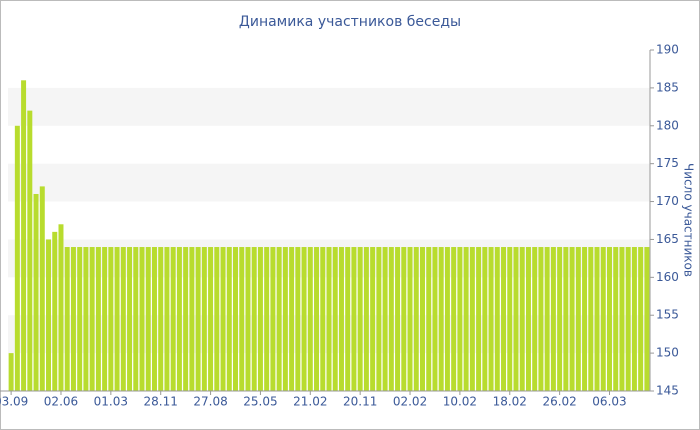 This screenshot has height=430, width=700. What do you see at coordinates (61, 402) in the screenshot?
I see `x-tick-label: 02.06` at bounding box center [61, 402].